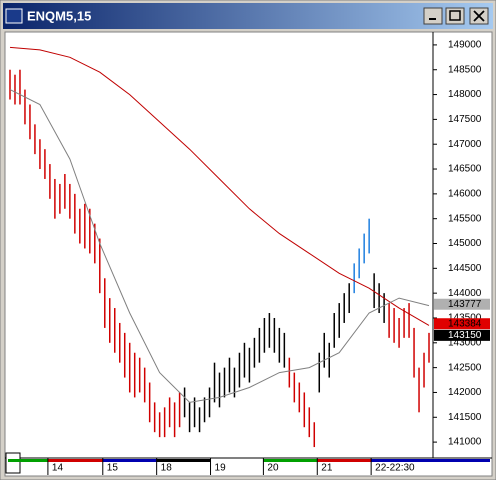 Image resolution: width=496 pixels, height=480 pixels. What do you see at coordinates (465, 144) in the screenshot?
I see `y-tick-label: 147000` at bounding box center [465, 144].